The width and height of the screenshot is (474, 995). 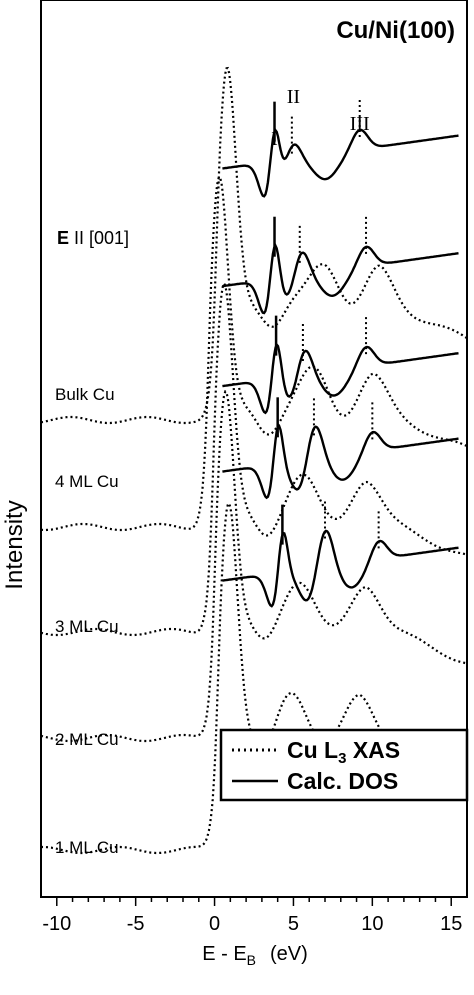 I want to click on x-tick-label: -5, so click(x=136, y=924).